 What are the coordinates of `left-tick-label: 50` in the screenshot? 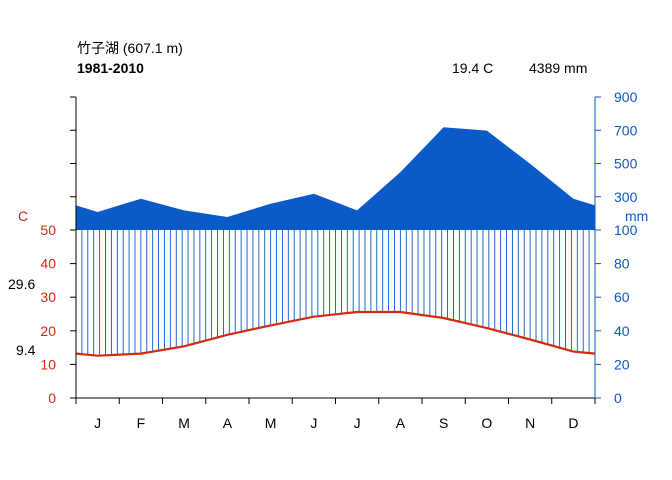 It's located at (48, 230).